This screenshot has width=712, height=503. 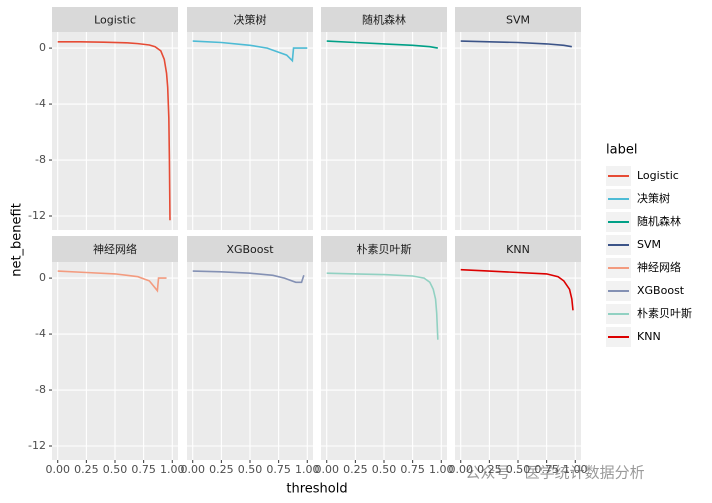 What do you see at coordinates (316, 489) in the screenshot?
I see `x-axis-title: threshold` at bounding box center [316, 489].